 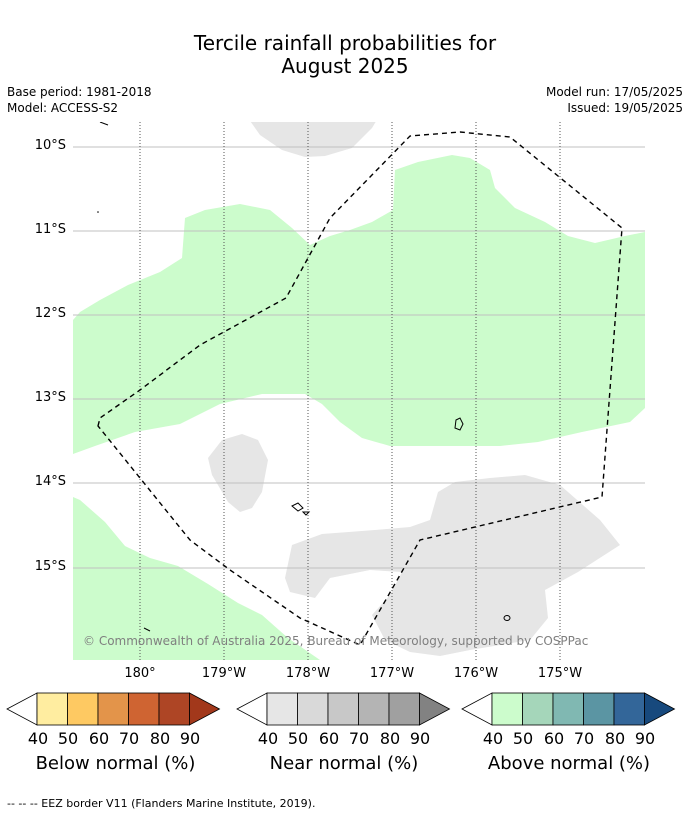 What do you see at coordinates (147, 629) in the screenshot?
I see `island-f` at bounding box center [147, 629].